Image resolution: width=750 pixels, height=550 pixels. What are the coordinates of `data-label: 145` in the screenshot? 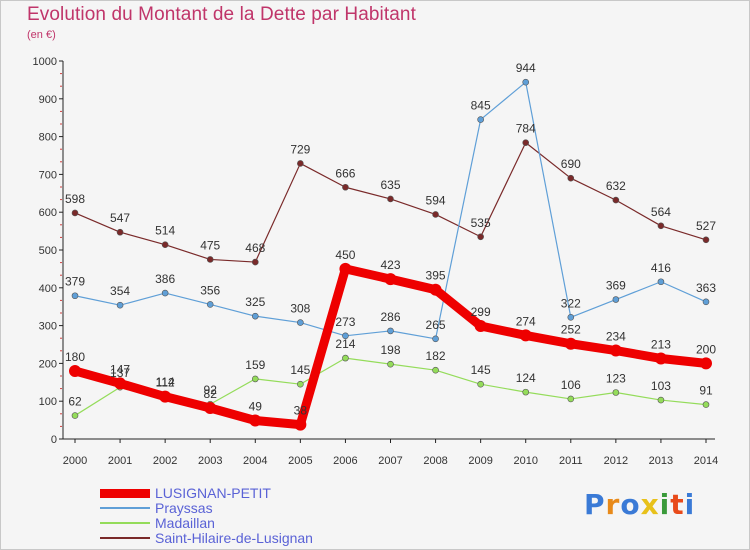 It's located at (481, 370).